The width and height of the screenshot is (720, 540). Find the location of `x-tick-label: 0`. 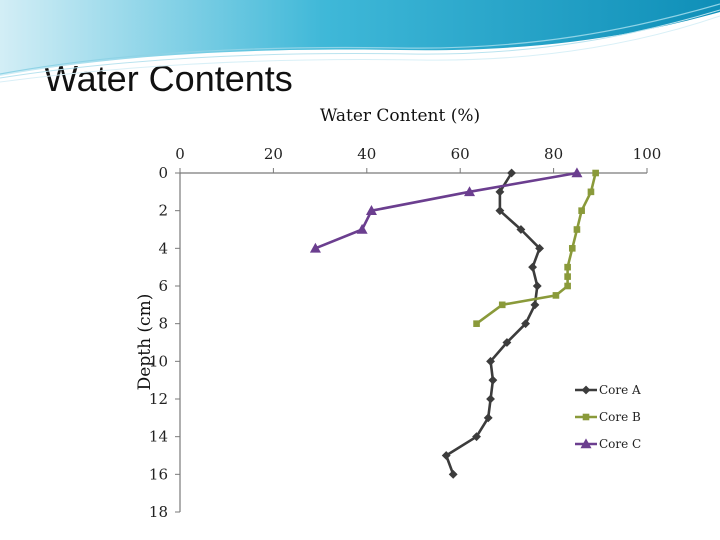

x-tick-label: 0 is located at coordinates (180, 154).